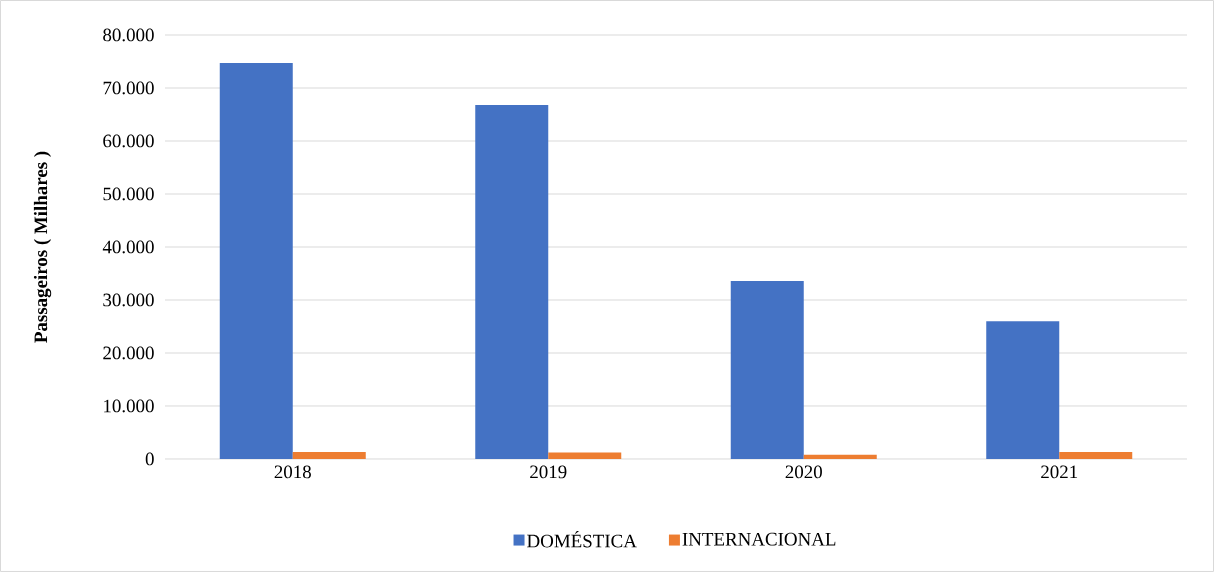 This screenshot has width=1214, height=572. What do you see at coordinates (149, 459) in the screenshot?
I see `y-tick-label: 0` at bounding box center [149, 459].